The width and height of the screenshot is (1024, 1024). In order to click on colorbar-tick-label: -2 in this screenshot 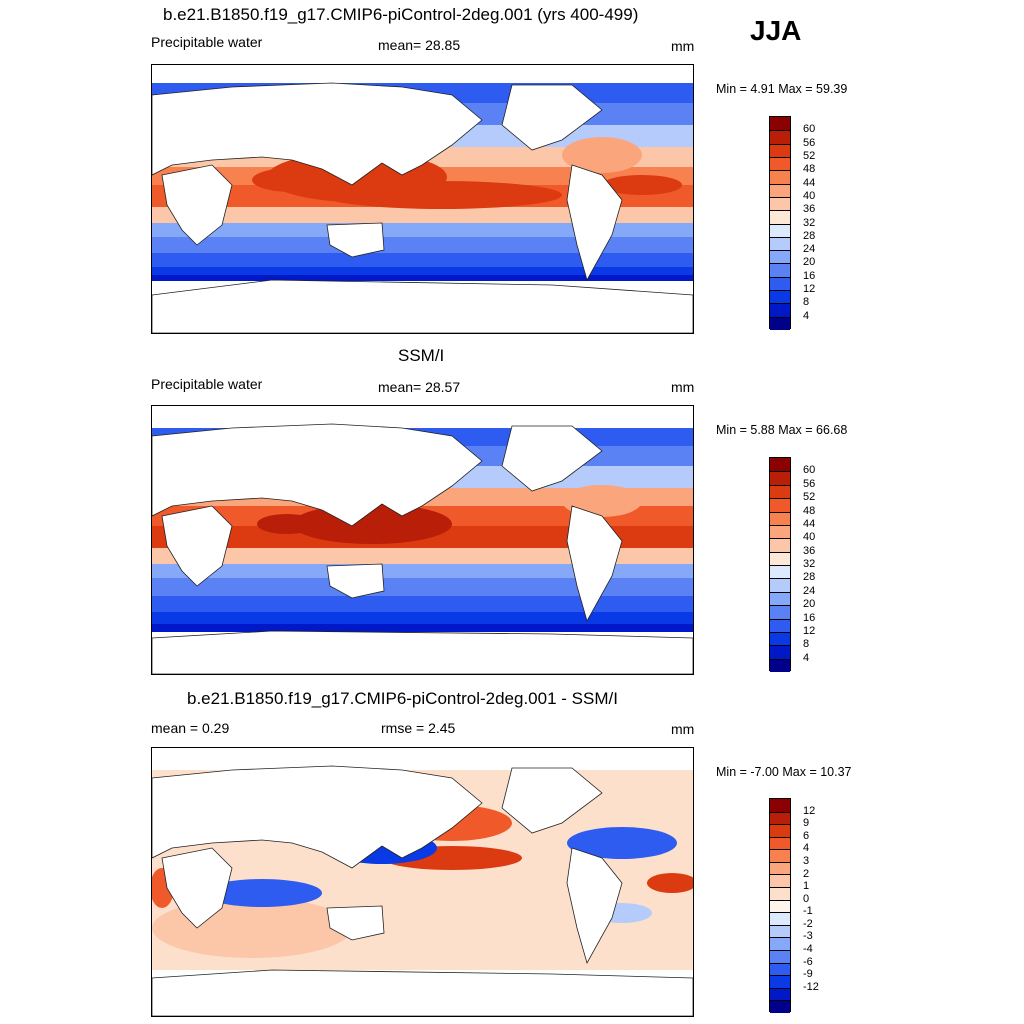, I will do `click(808, 923)`.